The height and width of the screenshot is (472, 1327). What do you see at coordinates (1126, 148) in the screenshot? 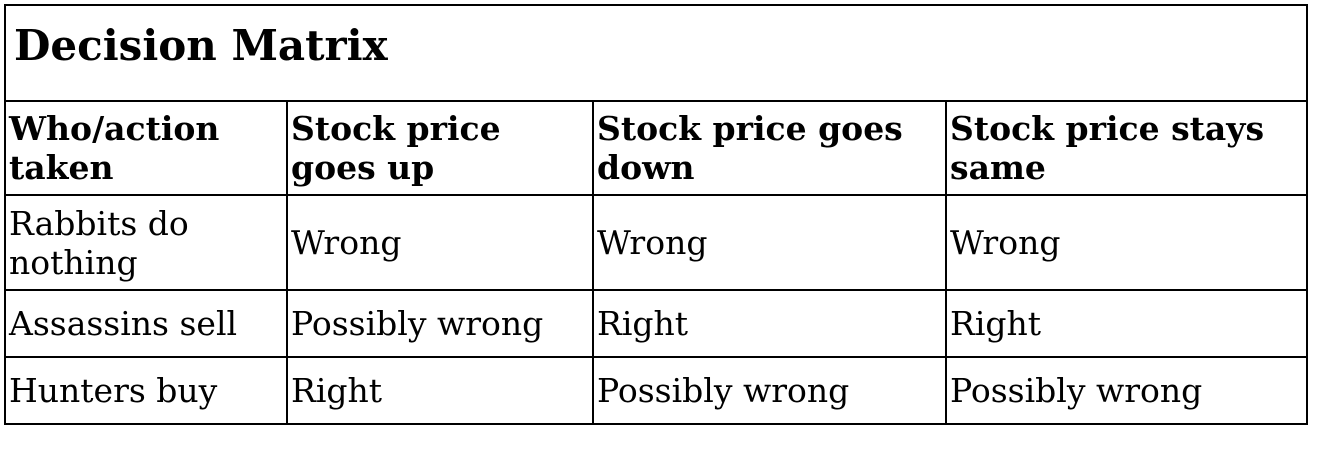
I see `header-price-same: Stock price stays same` at bounding box center [1126, 148].